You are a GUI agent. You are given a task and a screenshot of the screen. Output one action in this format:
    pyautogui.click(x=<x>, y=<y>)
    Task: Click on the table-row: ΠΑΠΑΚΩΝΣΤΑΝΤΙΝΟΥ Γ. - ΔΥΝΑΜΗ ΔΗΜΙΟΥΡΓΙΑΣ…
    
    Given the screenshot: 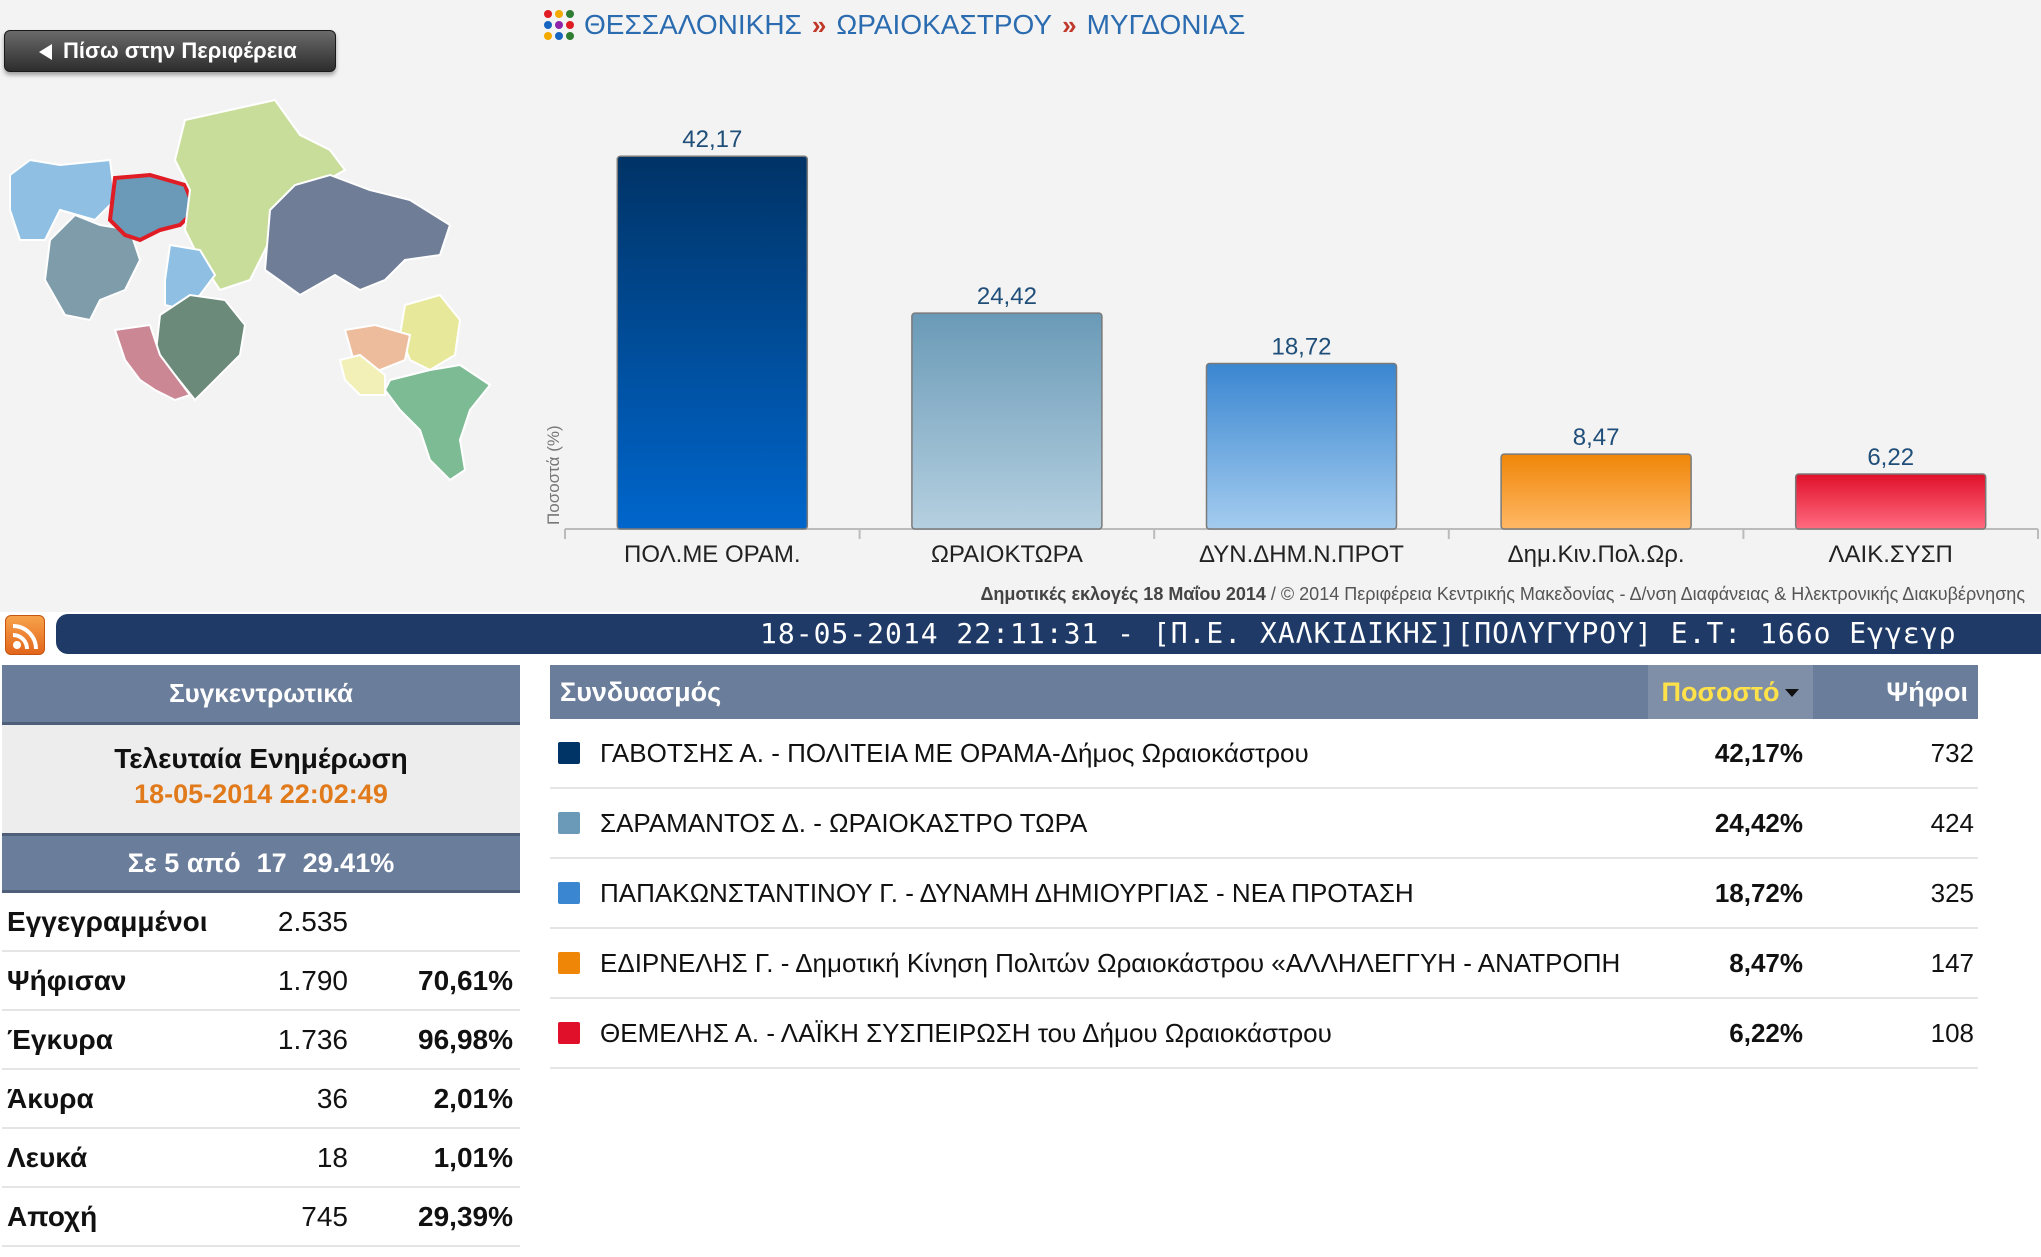 What is the action you would take?
    pyautogui.click(x=1264, y=894)
    